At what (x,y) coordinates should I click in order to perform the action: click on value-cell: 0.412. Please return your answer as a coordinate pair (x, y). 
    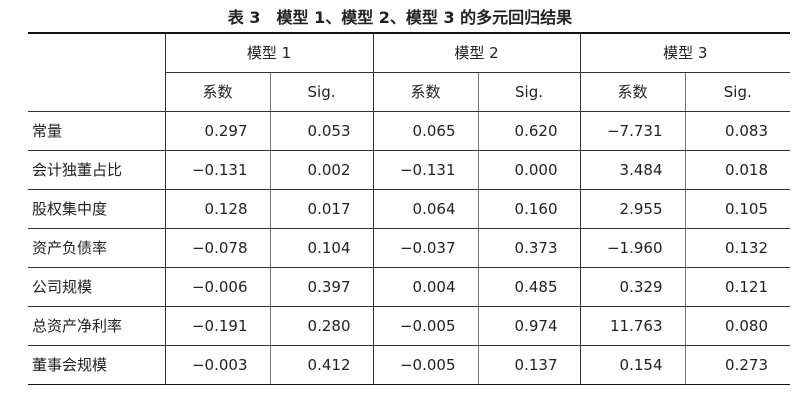
    Looking at the image, I should click on (321, 364).